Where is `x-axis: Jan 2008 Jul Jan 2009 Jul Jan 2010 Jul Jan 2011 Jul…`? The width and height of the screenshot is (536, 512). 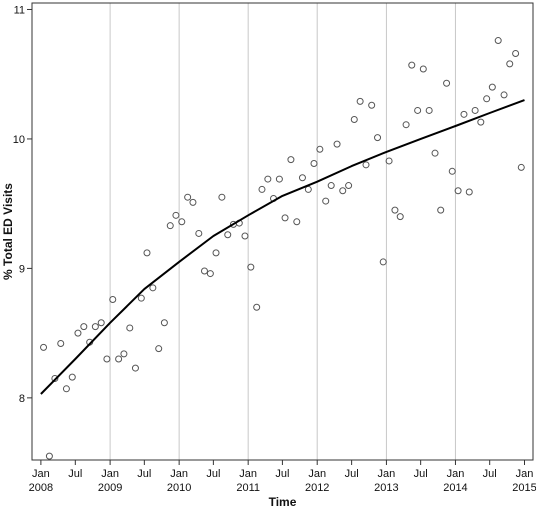
x-axis: Jan 2008 Jul Jan 2009 Jul Jan 2010 Jul Jan 2011 Jul… is located at coordinates (282, 477).